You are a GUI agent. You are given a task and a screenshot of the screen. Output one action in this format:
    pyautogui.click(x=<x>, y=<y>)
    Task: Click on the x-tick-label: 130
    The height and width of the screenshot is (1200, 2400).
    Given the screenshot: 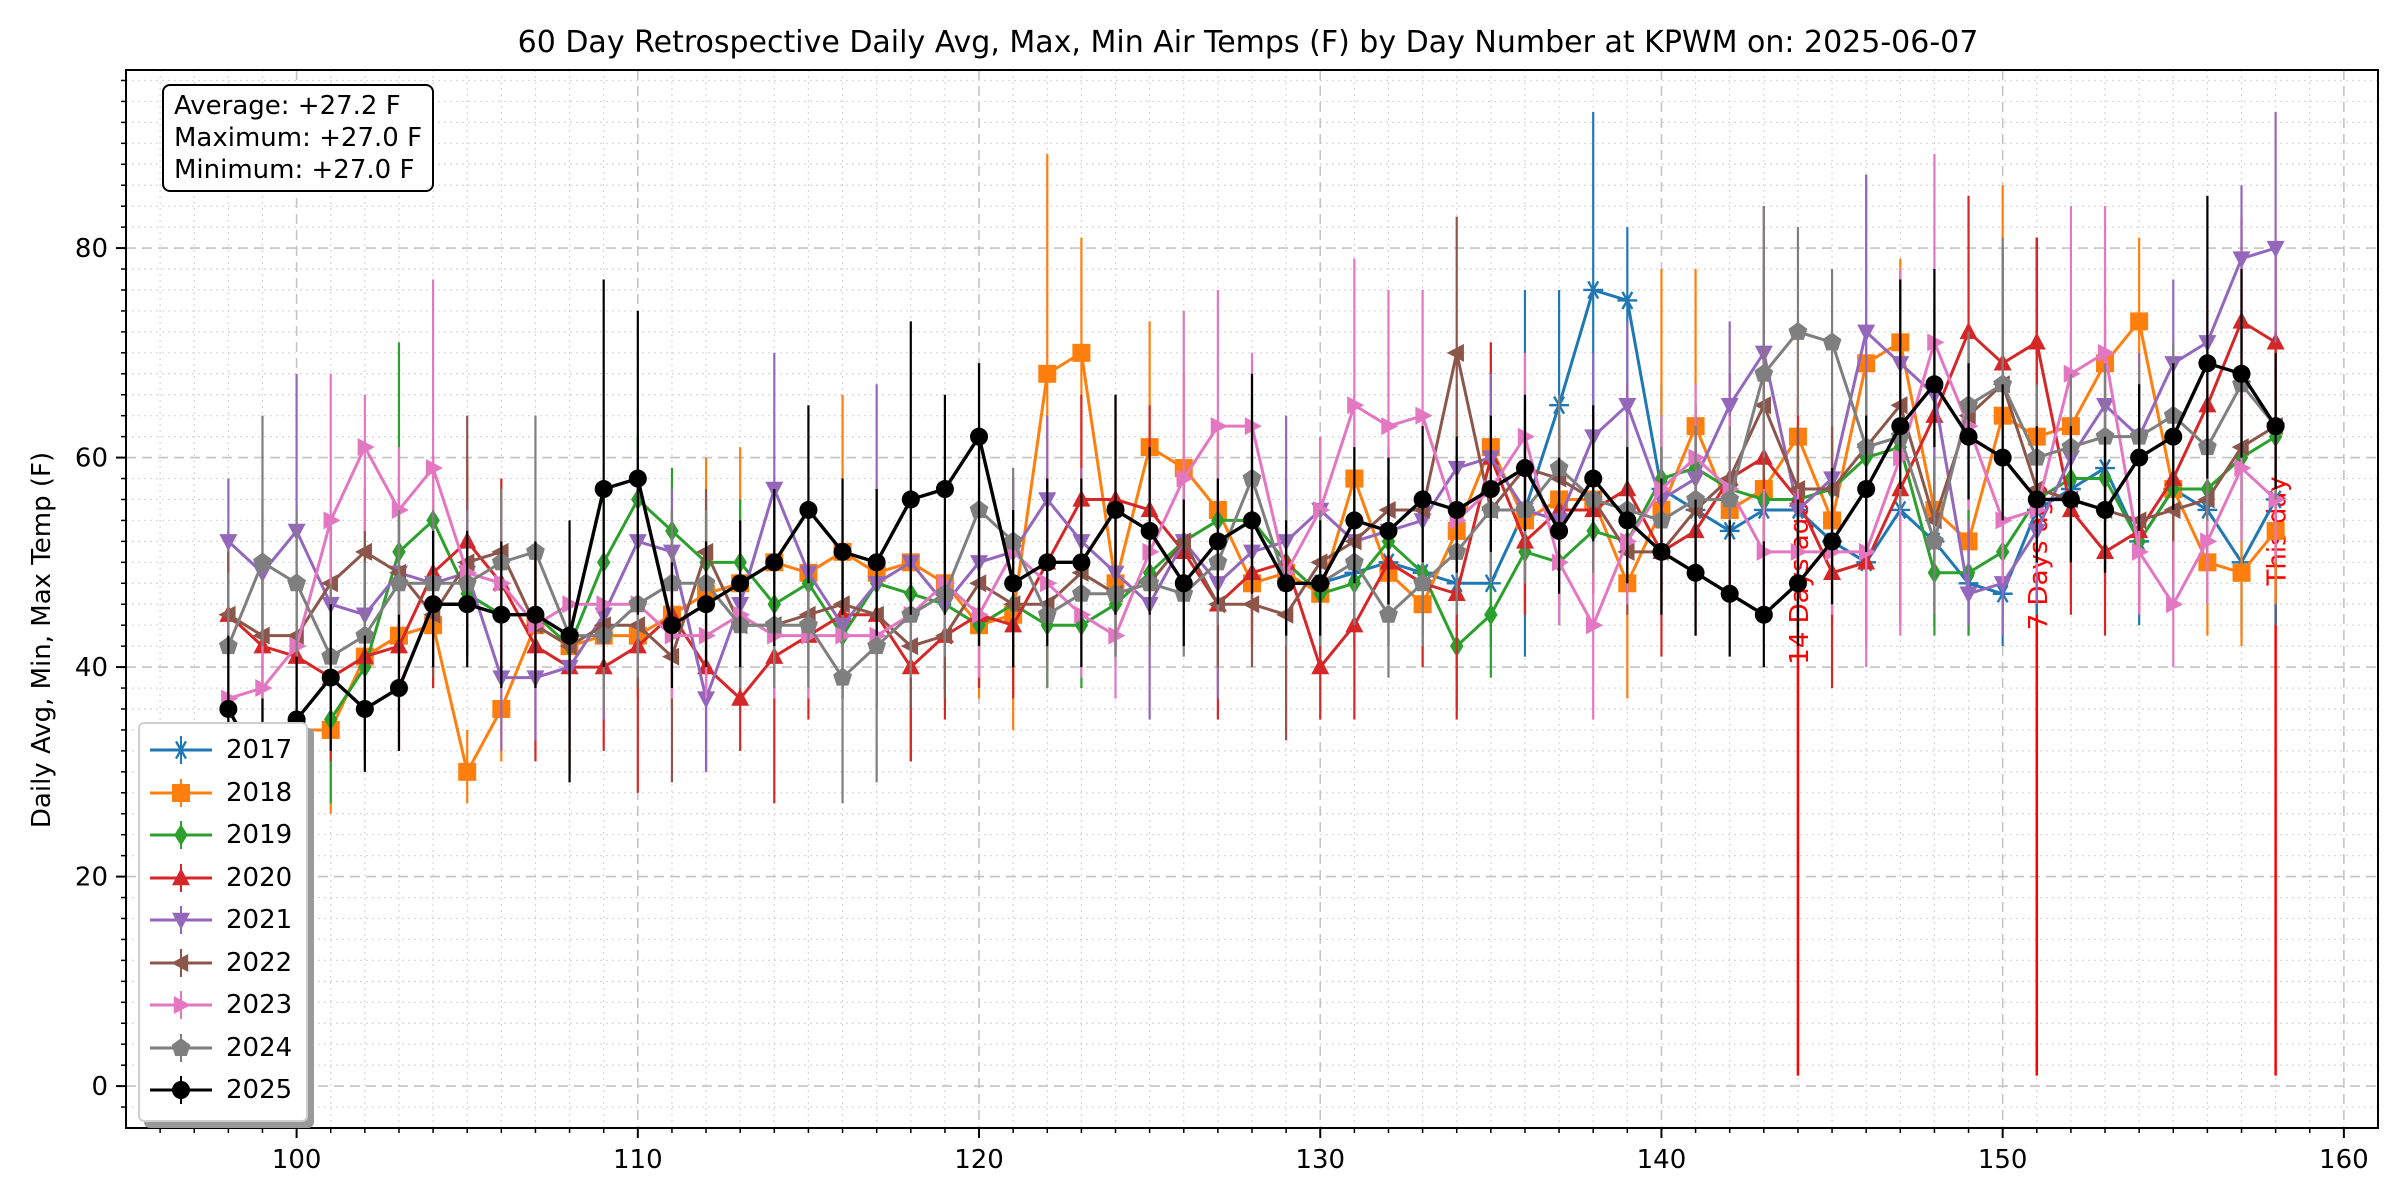 What is the action you would take?
    pyautogui.click(x=1320, y=1160)
    